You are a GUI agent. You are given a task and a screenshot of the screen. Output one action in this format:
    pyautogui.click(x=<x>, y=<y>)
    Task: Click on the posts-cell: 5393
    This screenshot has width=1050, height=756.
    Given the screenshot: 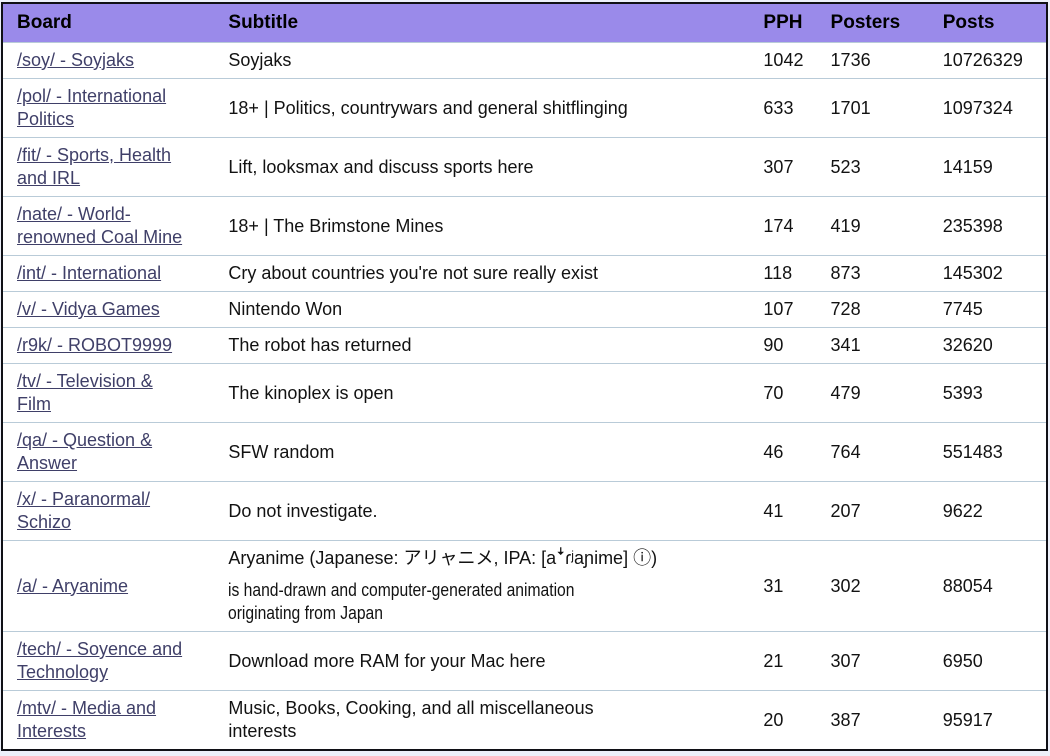 What is the action you would take?
    pyautogui.click(x=988, y=393)
    